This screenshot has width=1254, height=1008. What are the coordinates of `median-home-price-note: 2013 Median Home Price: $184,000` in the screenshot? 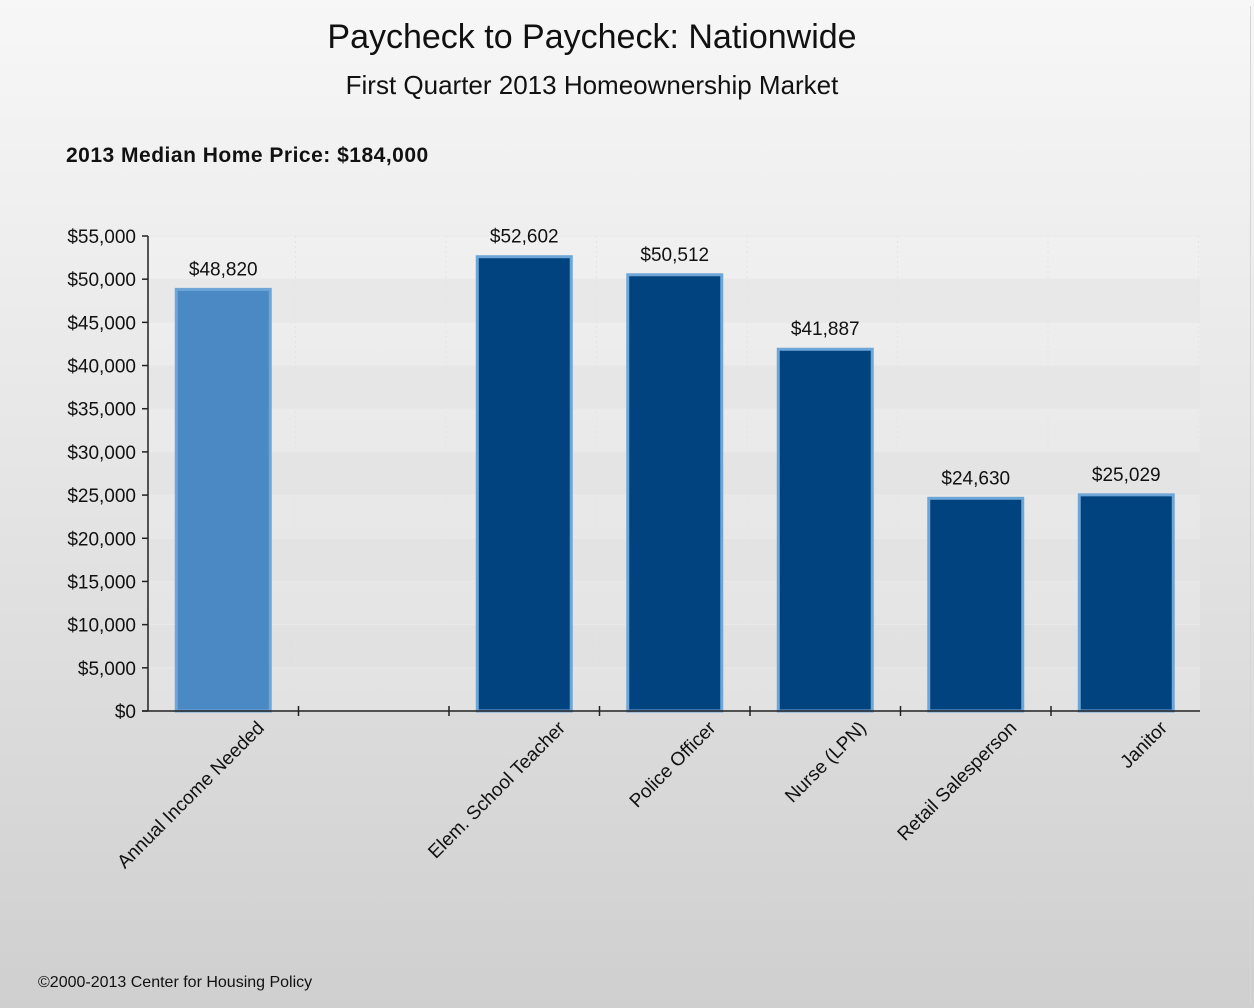 It's located at (247, 155).